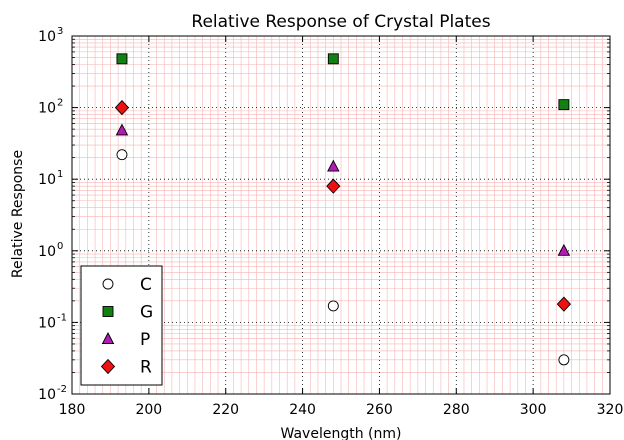  What do you see at coordinates (108, 338) in the screenshot?
I see `legend-marker-p` at bounding box center [108, 338].